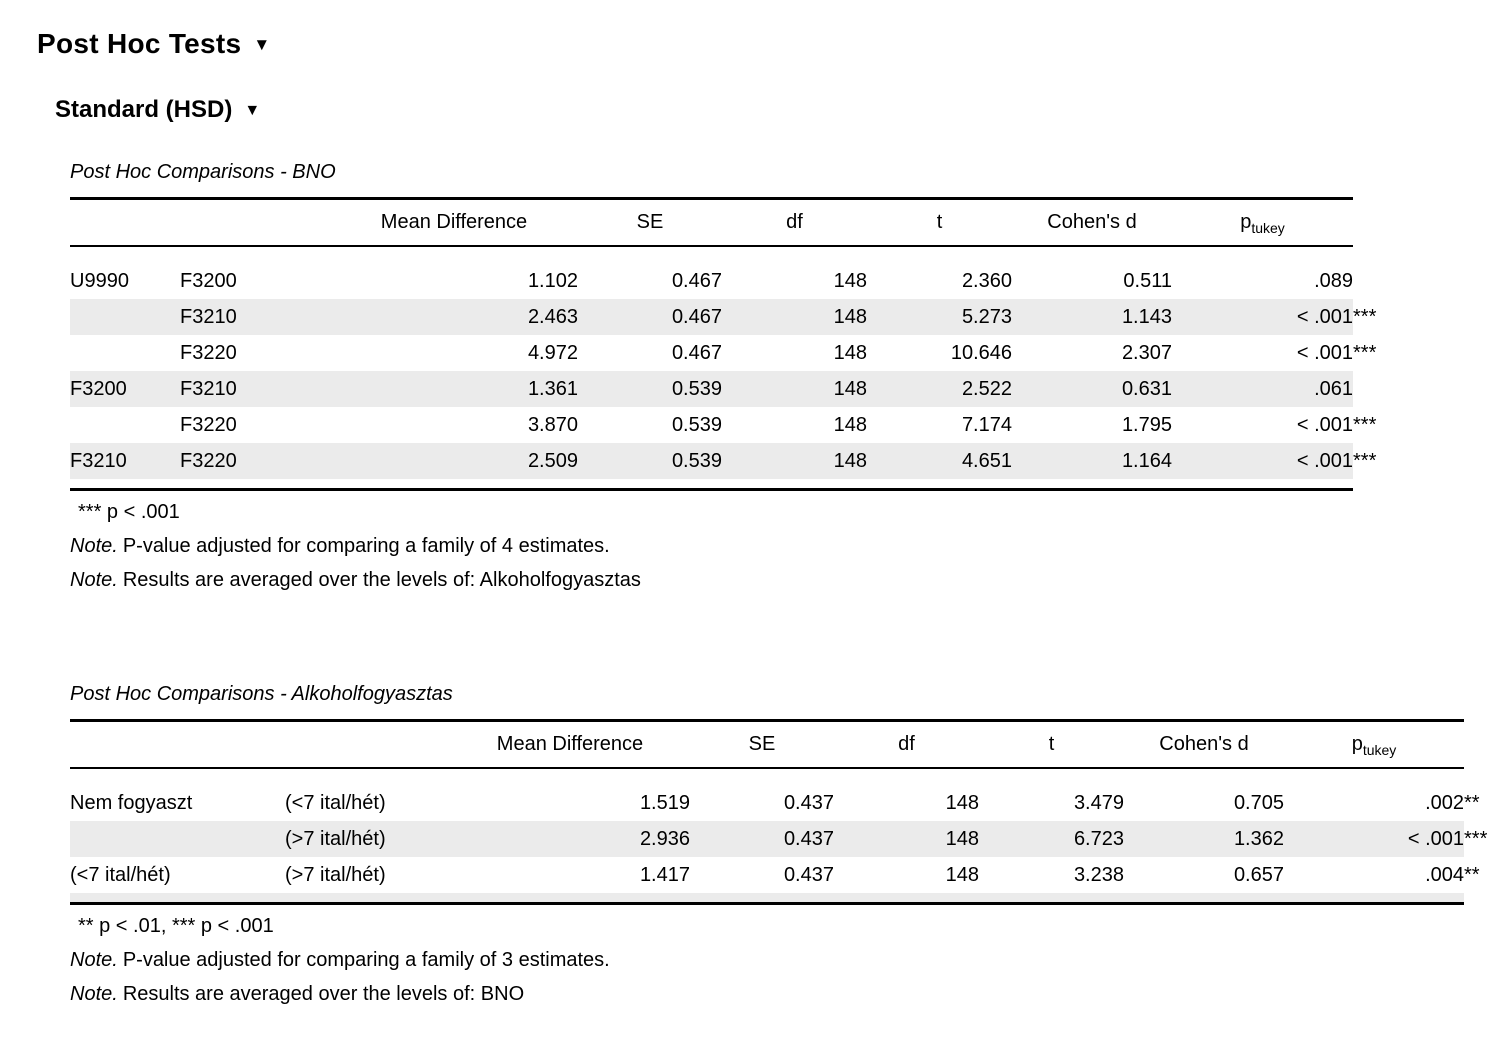 The height and width of the screenshot is (1046, 1490). I want to click on table-row: F3210 2.463 0.467 148 5.273 1.143 < .001***, so click(723, 317).